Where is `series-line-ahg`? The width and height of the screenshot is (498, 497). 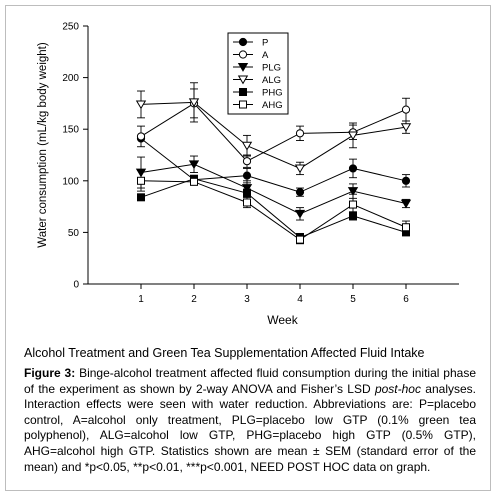 series-line-ahg is located at coordinates (273, 210).